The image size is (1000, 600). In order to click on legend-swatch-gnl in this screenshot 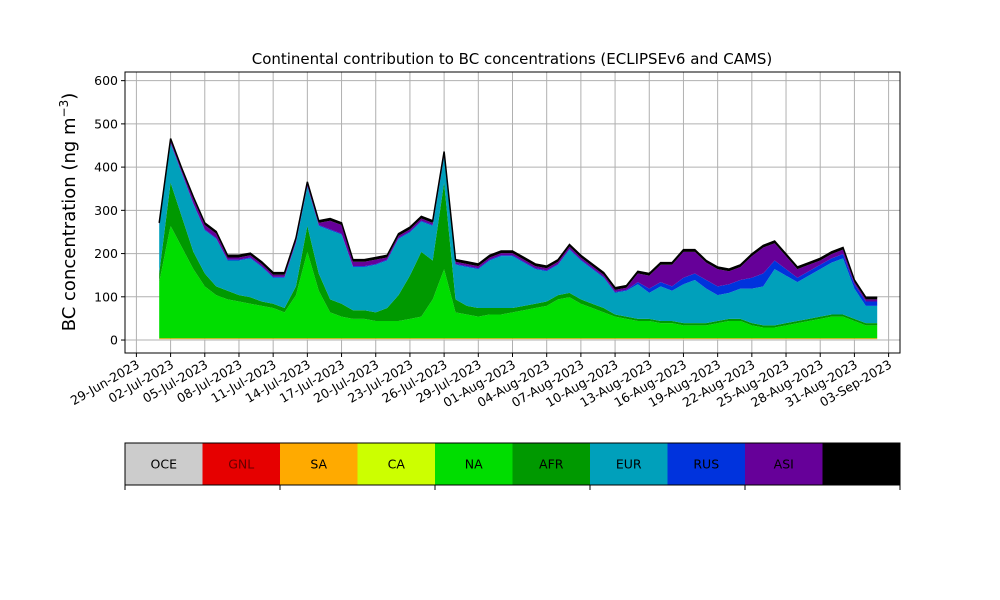, I will do `click(241, 464)`.